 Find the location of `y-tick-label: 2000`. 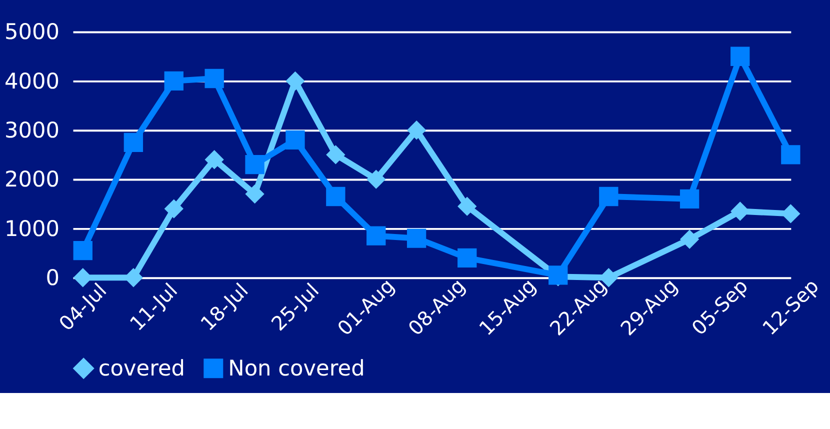

y-tick-label: 2000 is located at coordinates (32, 180).